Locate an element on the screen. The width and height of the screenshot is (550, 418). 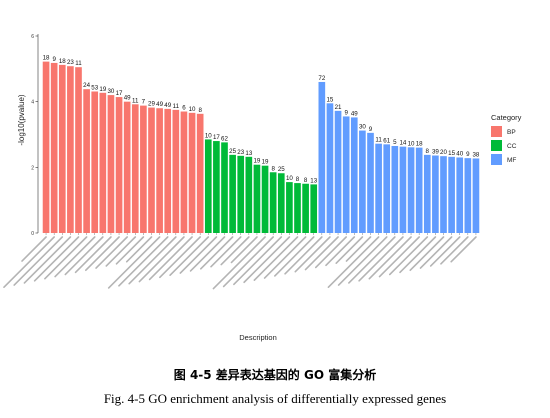
bar-value-label: 62 is located at coordinates (224, 138).